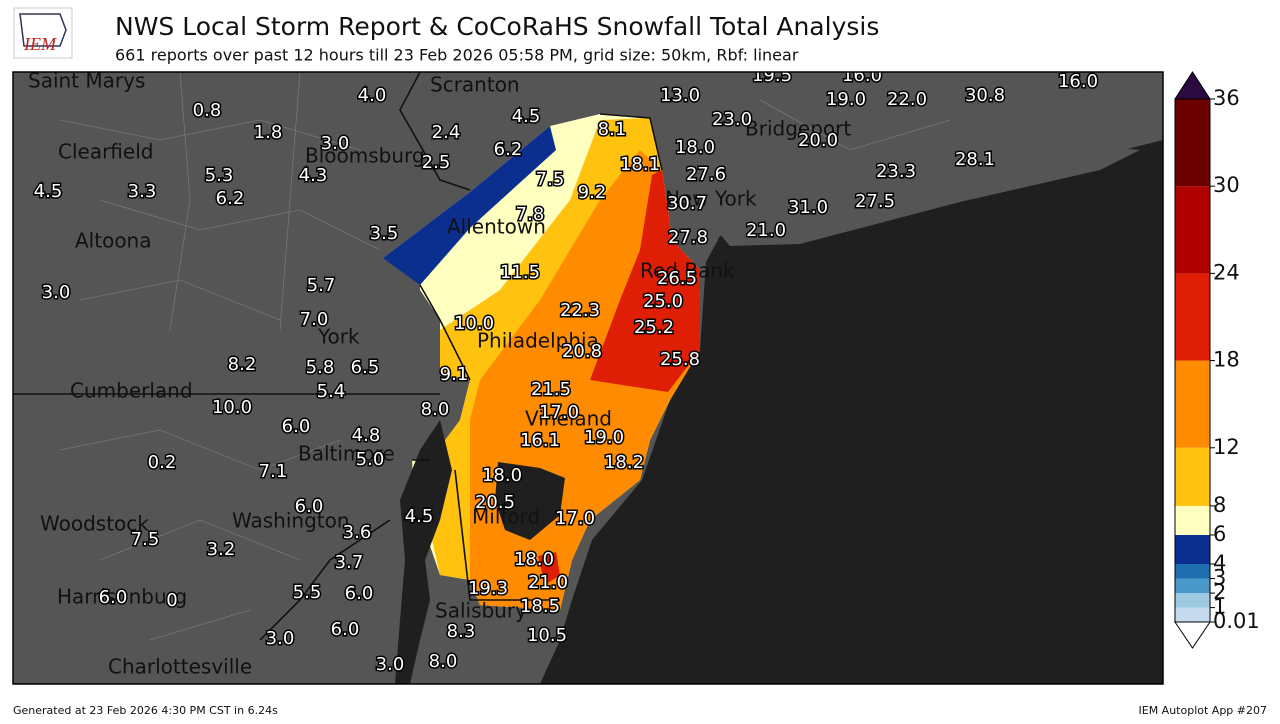  I want to click on report-value: 23.3, so click(896, 171).